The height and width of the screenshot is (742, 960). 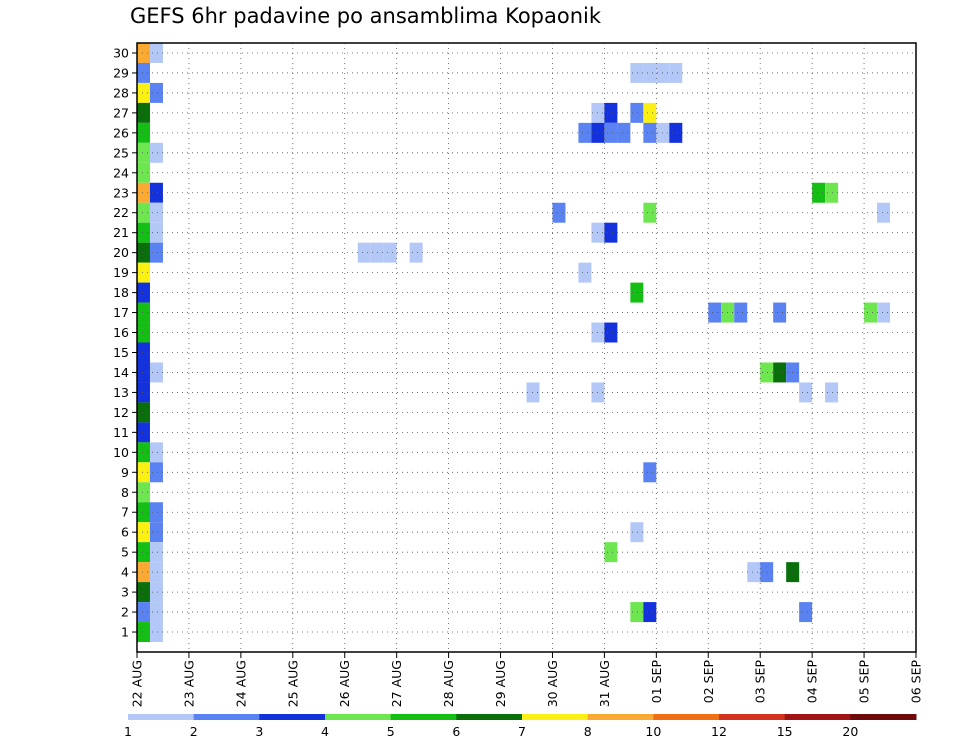 What do you see at coordinates (125, 612) in the screenshot?
I see `y-tick-label: 2` at bounding box center [125, 612].